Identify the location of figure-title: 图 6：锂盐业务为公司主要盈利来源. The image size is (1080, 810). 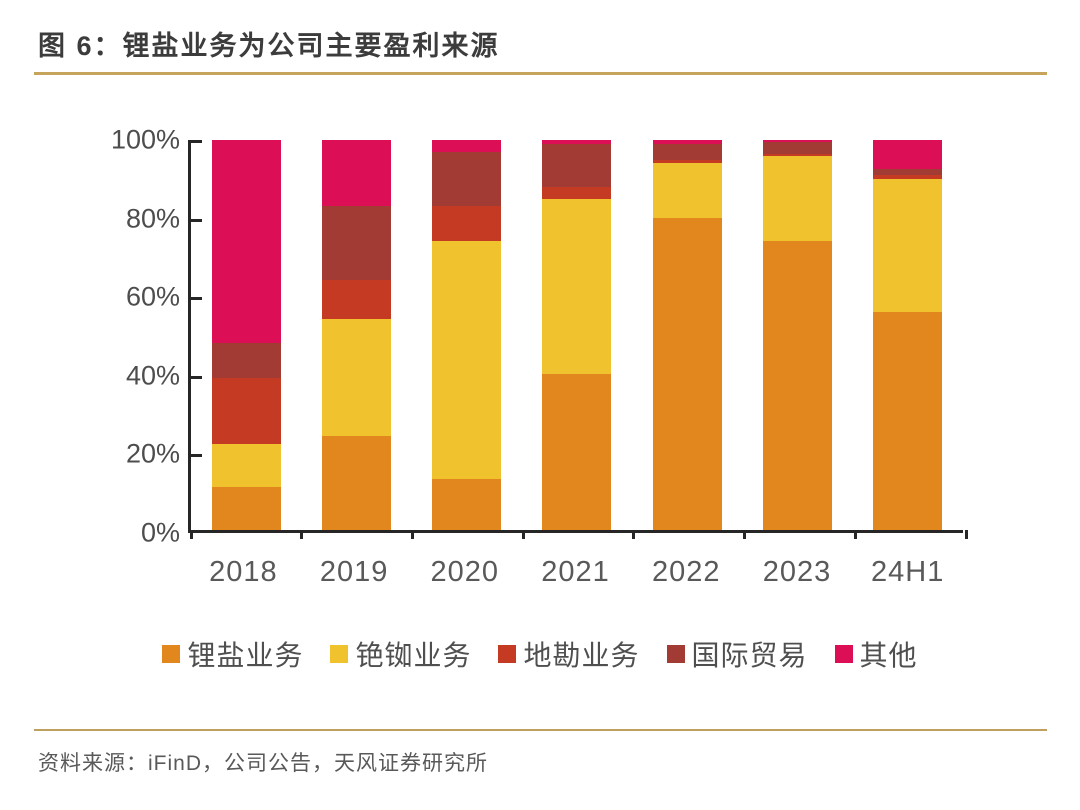
(269, 46).